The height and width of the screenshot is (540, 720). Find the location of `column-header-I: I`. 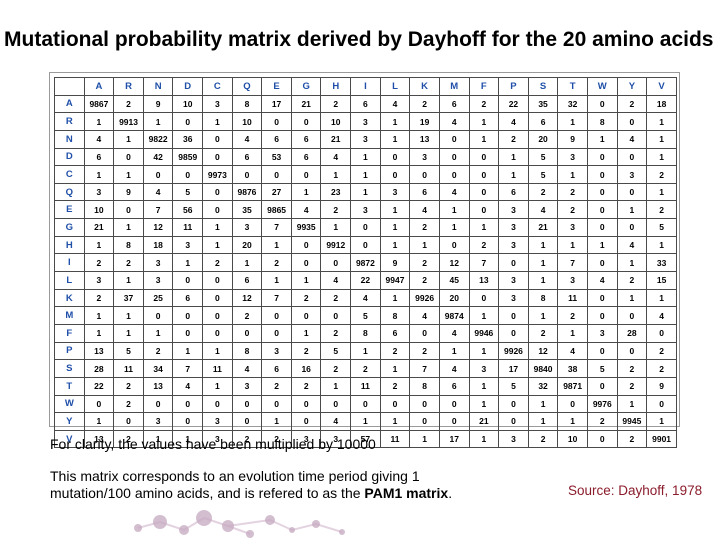

column-header-I: I is located at coordinates (365, 86).